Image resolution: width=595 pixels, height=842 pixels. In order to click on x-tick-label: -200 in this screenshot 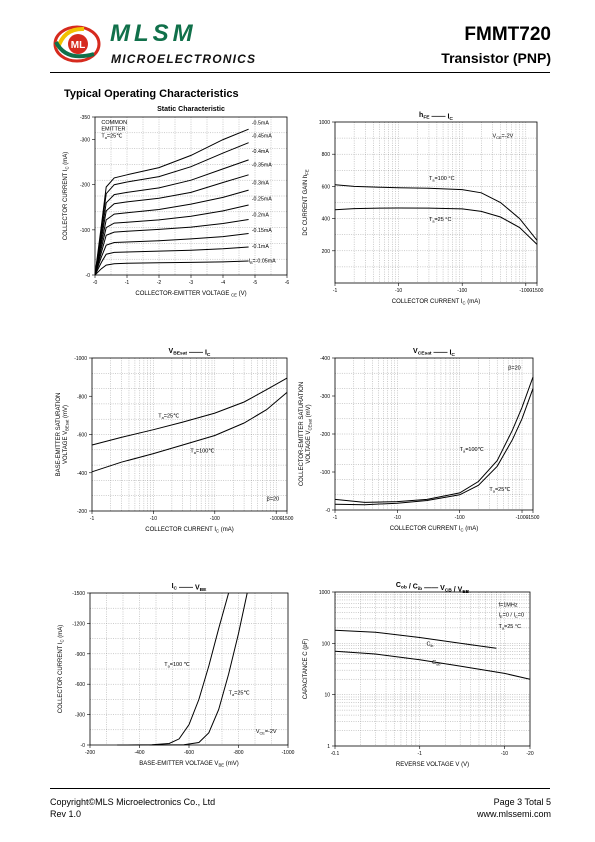, I will do `click(90, 753)`.